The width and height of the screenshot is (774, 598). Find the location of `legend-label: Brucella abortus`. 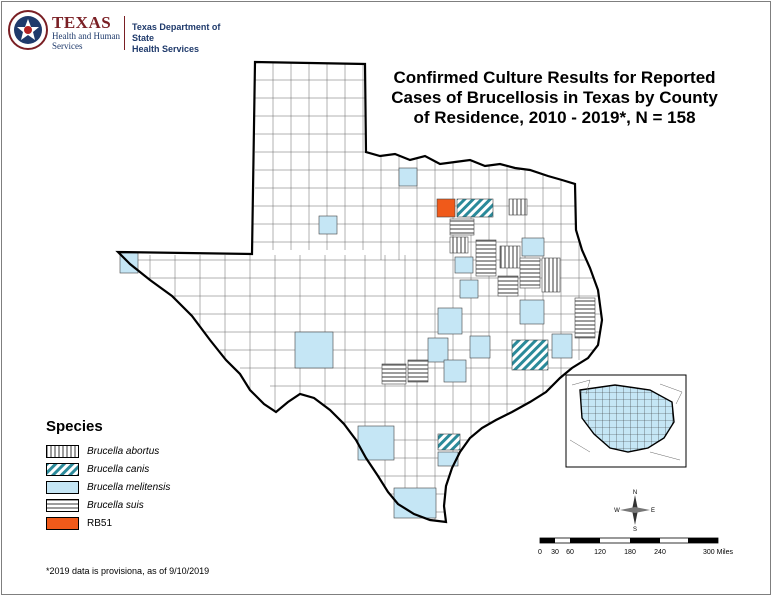

legend-label: Brucella abortus is located at coordinates (123, 451).